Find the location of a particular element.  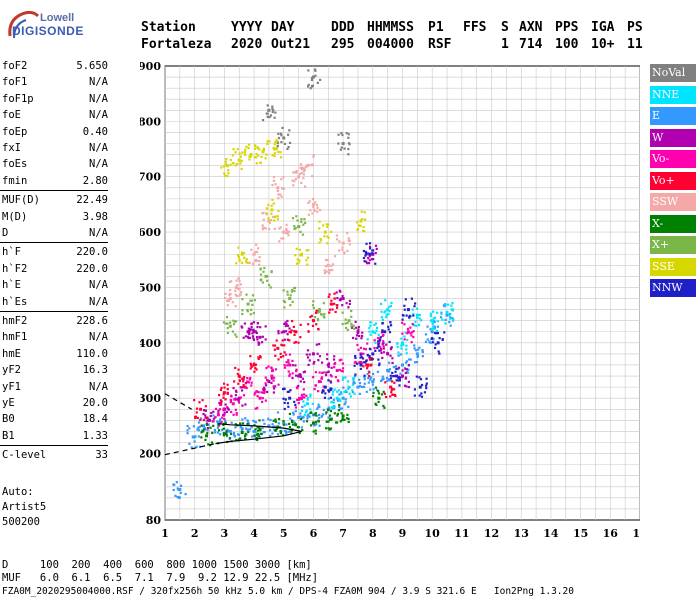

legend-item: W is located at coordinates (673, 137).